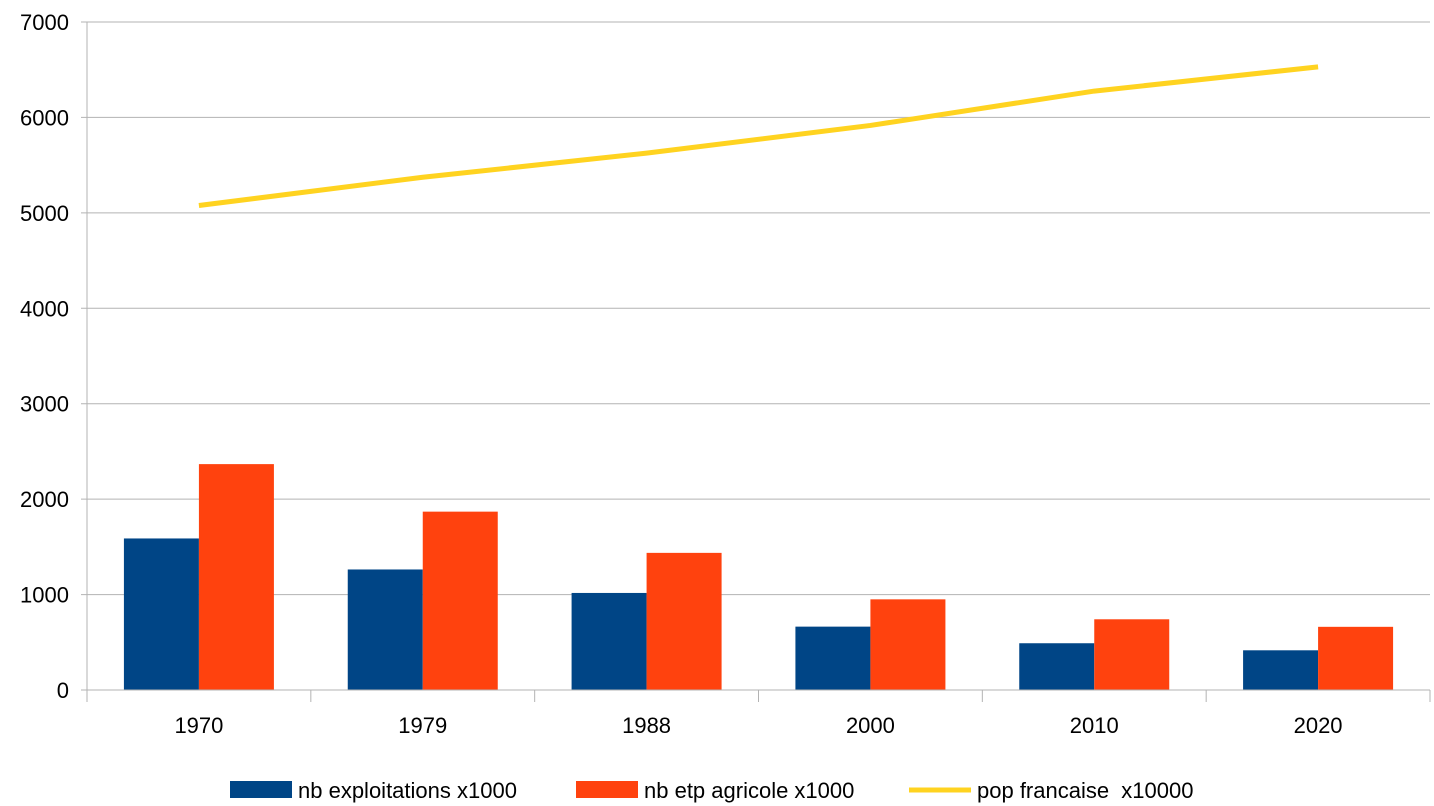 This screenshot has width=1434, height=806. I want to click on y-tick-label: 1000, so click(44, 595).